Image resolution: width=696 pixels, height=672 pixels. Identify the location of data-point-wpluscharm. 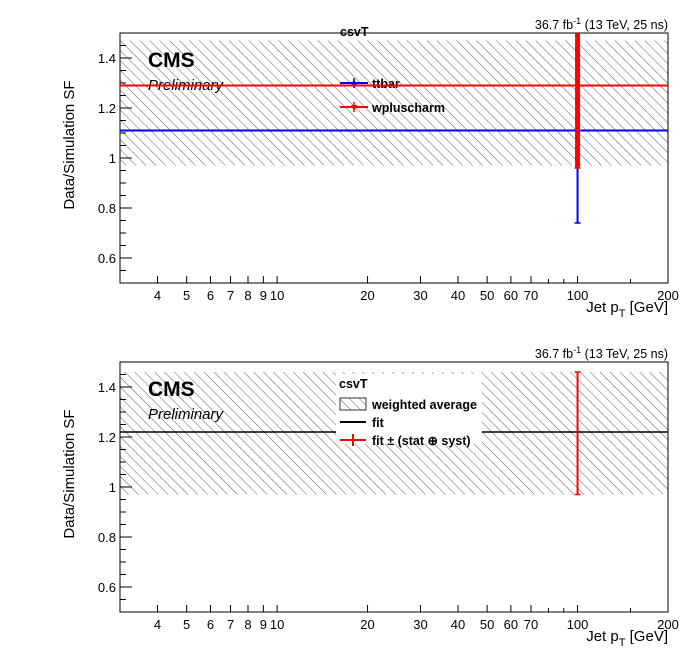
(578, 85).